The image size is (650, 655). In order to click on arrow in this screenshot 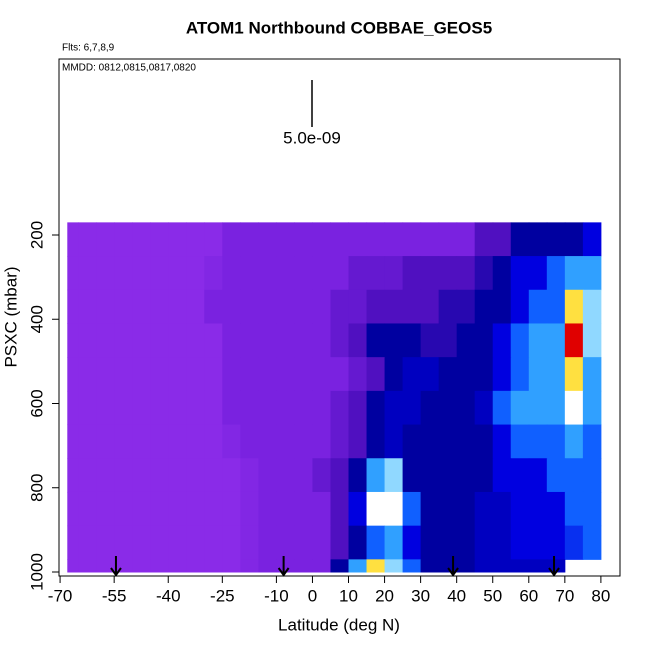, I will do `click(283, 566)`.